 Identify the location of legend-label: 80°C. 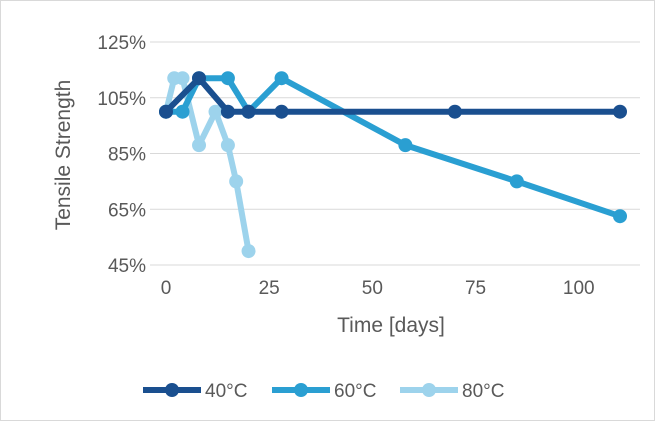
(483, 391).